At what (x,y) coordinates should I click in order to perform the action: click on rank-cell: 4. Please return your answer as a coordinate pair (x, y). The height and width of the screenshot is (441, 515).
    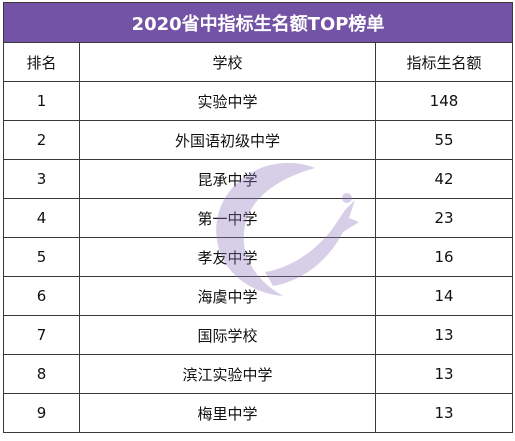
    Looking at the image, I should click on (41, 218).